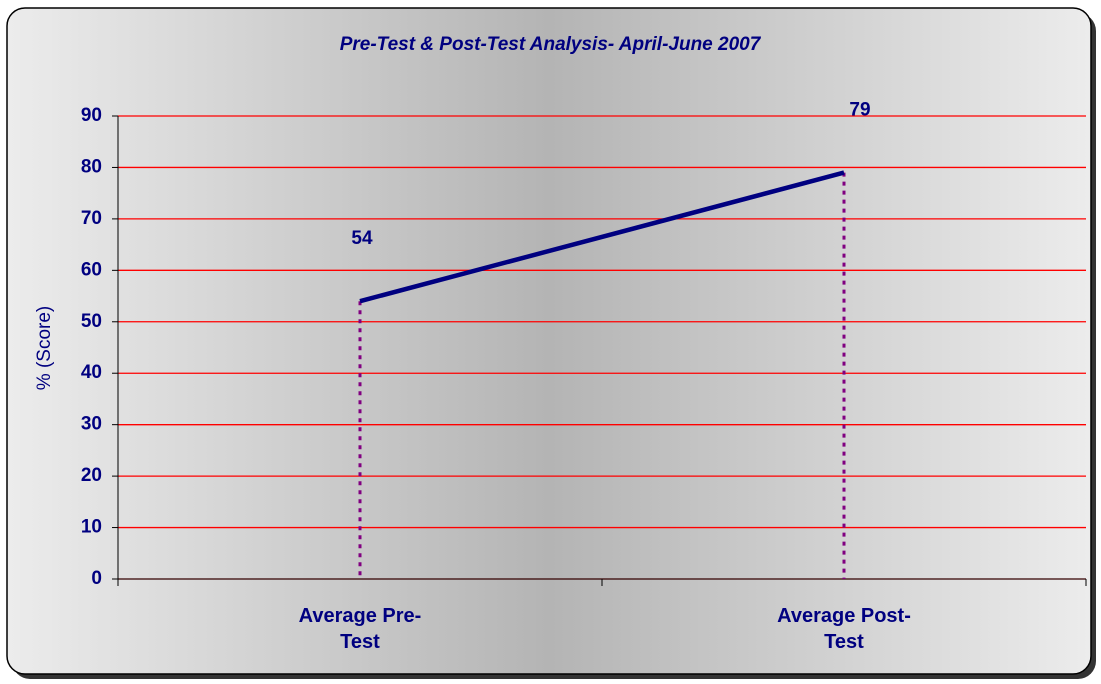  Describe the element at coordinates (602, 237) in the screenshot. I see `line-series` at that location.